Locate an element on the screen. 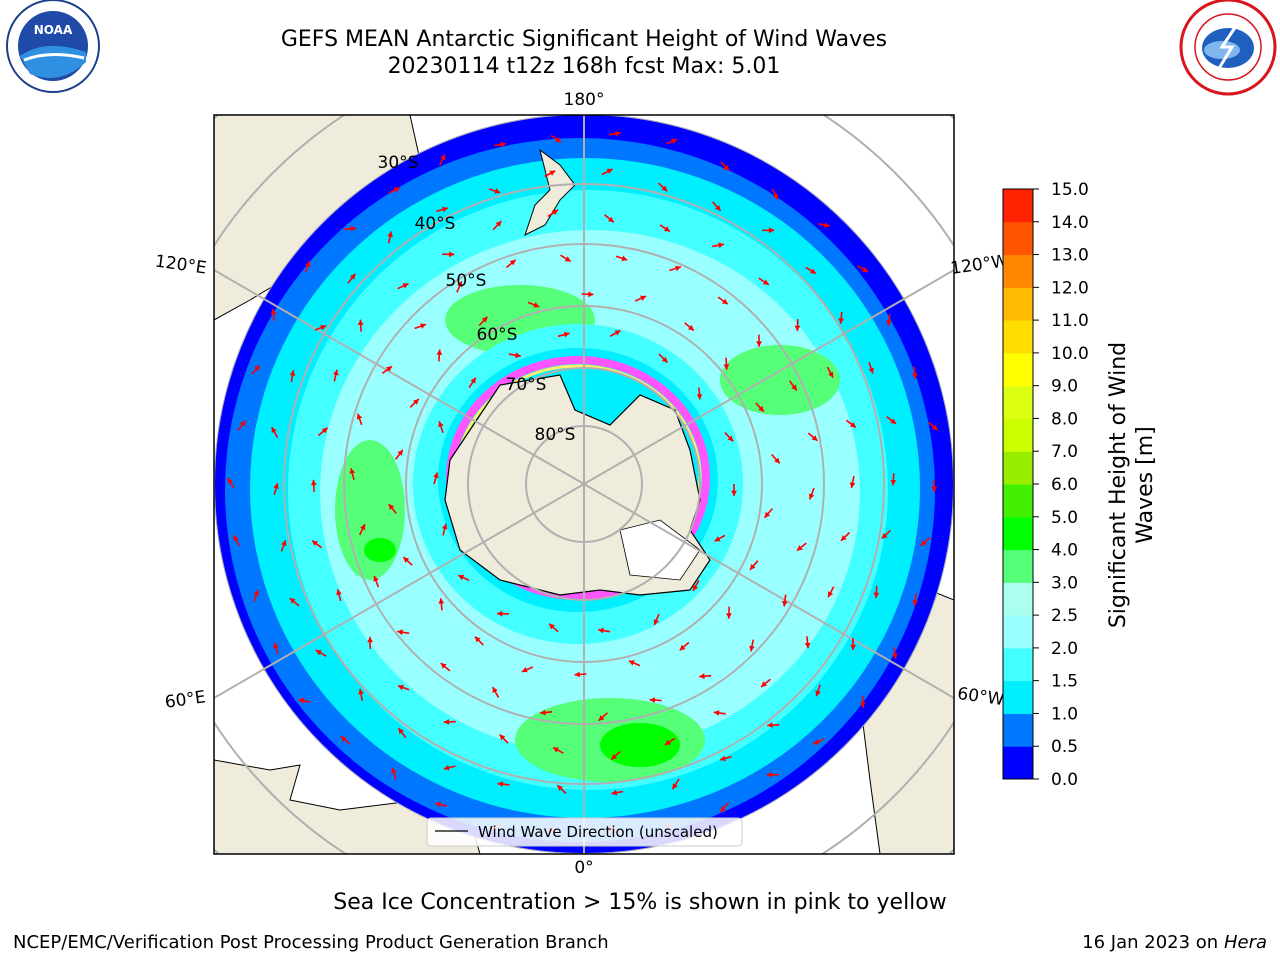 Image resolution: width=1280 pixels, height=960 pixels. colorbar-tick-label: 5.0 is located at coordinates (1064, 518).